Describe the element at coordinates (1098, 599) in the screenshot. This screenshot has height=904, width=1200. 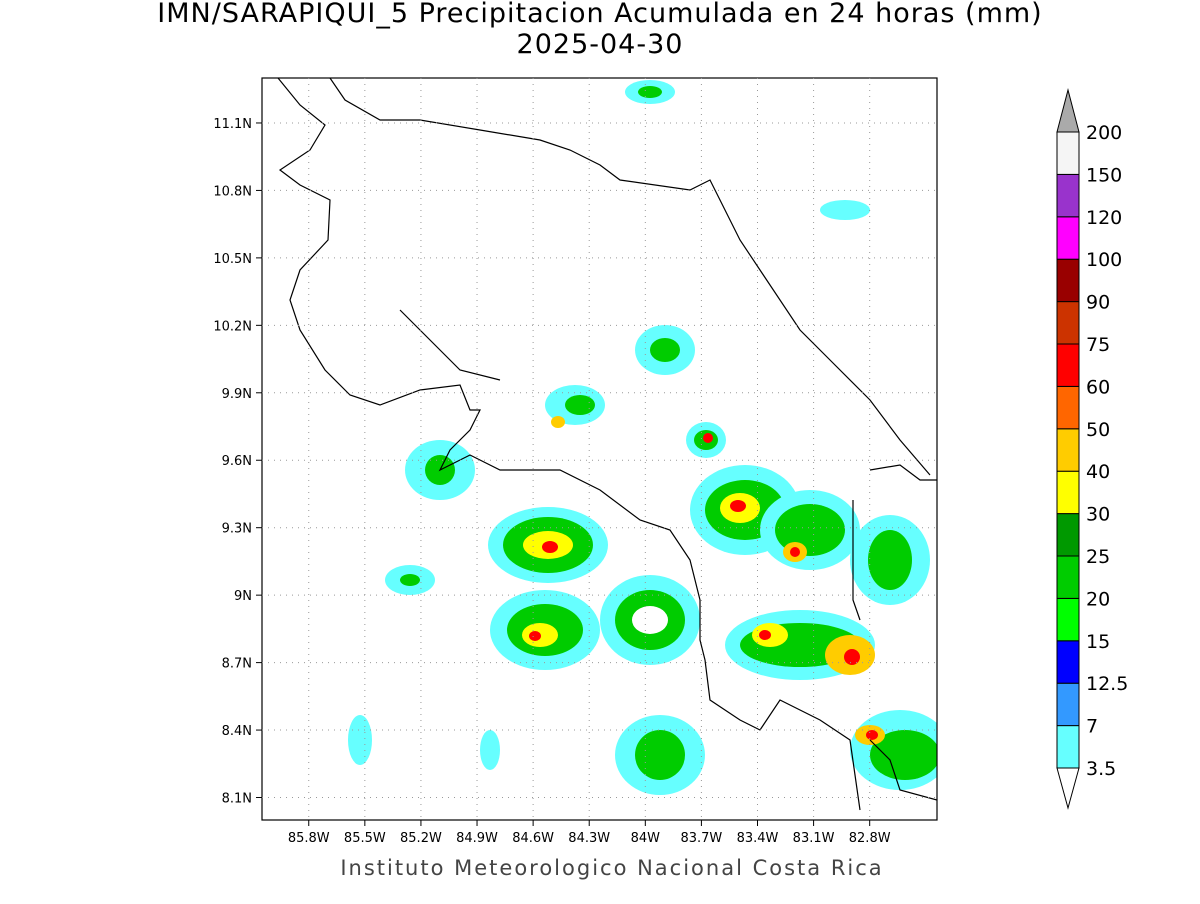
I see `colorbar-label: 20` at that location.